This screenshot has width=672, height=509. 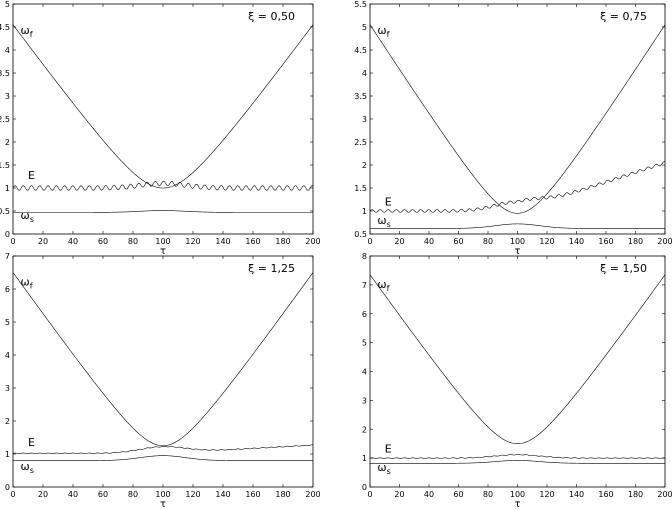 I want to click on param-label: ξ = 0,75, so click(x=623, y=16).